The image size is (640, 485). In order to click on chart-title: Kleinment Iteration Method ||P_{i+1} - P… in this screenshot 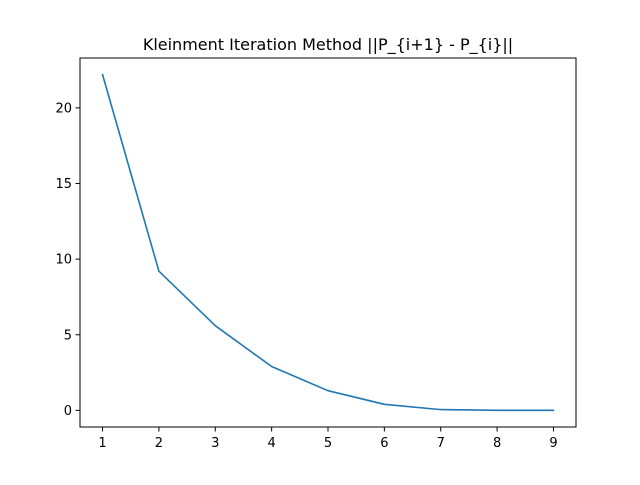, I will do `click(328, 45)`.